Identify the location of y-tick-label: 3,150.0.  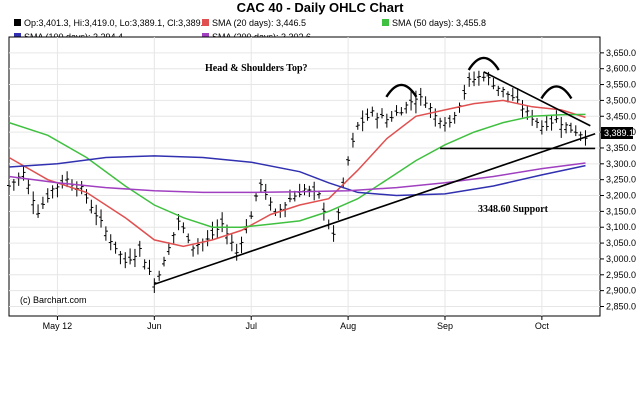
(621, 211).